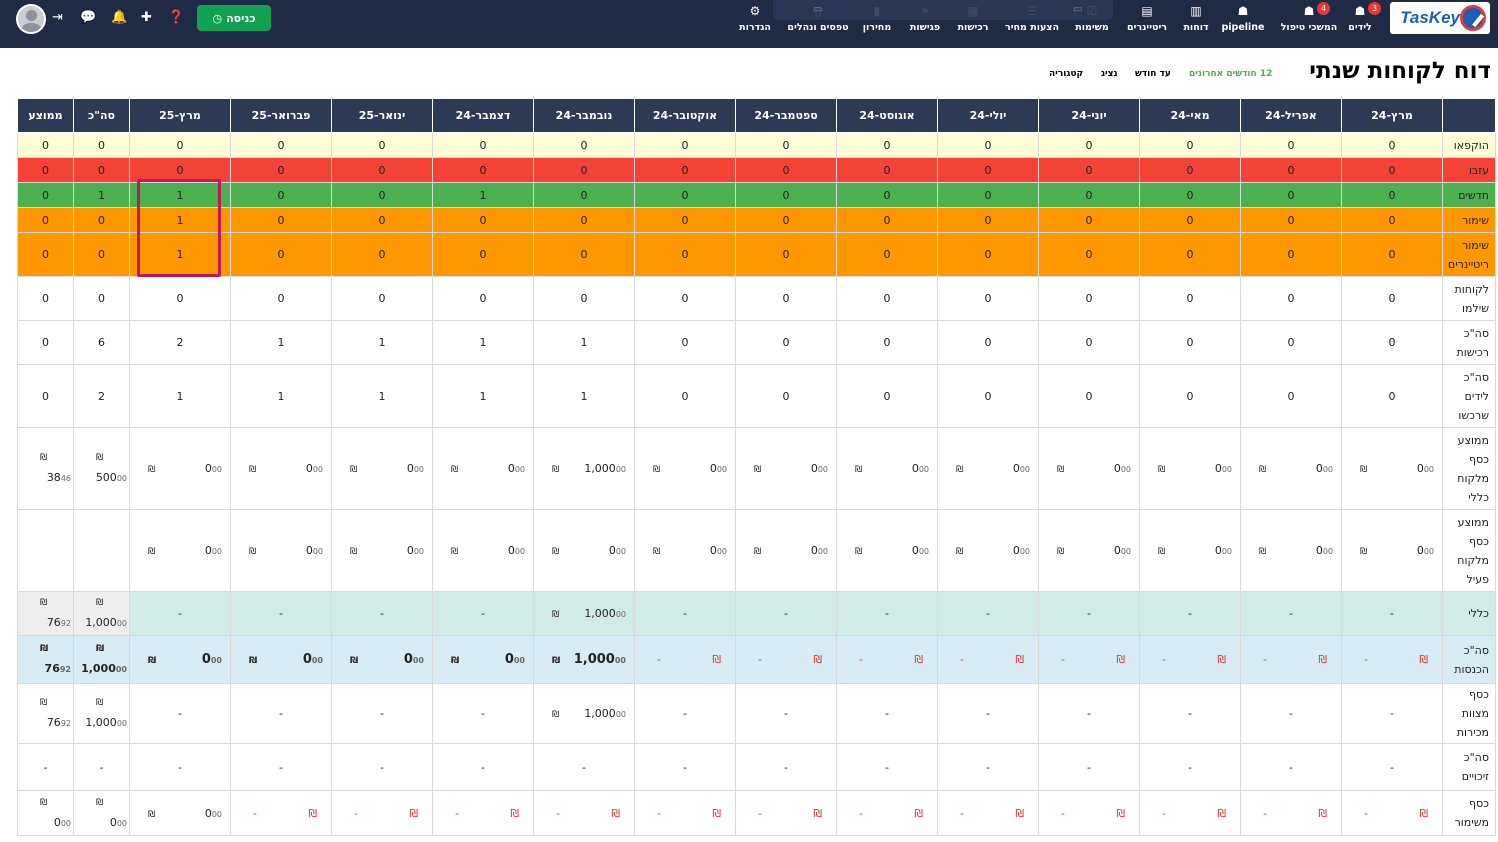 The height and width of the screenshot is (842, 1498). What do you see at coordinates (1032, 27) in the screenshot?
I see `nav-label: הצעות מחיר` at bounding box center [1032, 27].